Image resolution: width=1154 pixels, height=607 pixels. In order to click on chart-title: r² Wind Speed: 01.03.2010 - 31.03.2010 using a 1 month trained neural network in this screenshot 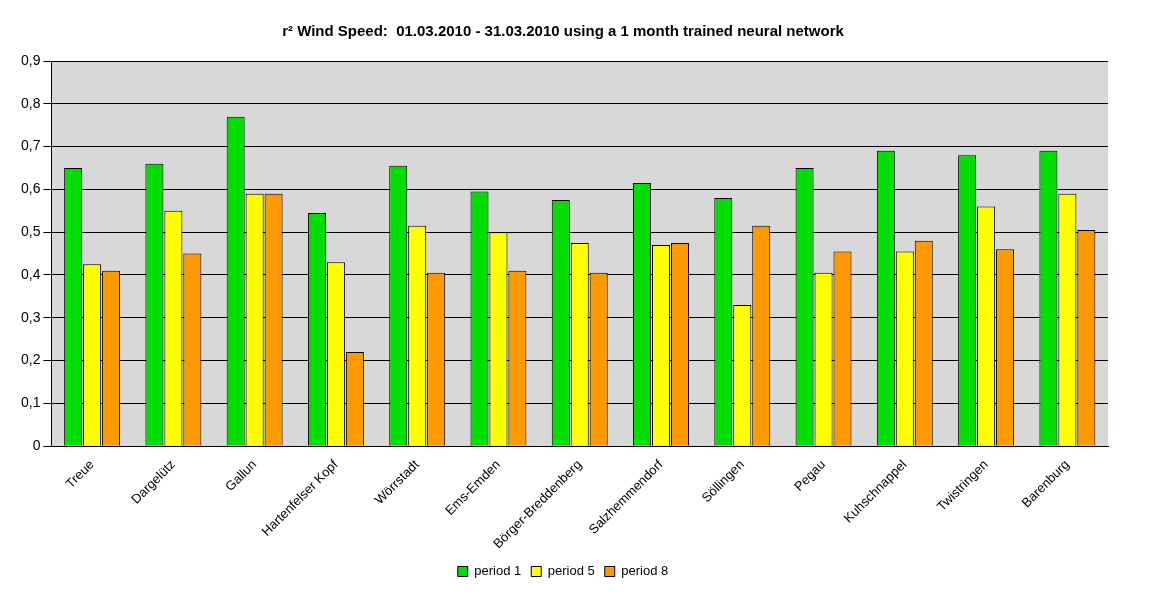, I will do `click(563, 31)`.